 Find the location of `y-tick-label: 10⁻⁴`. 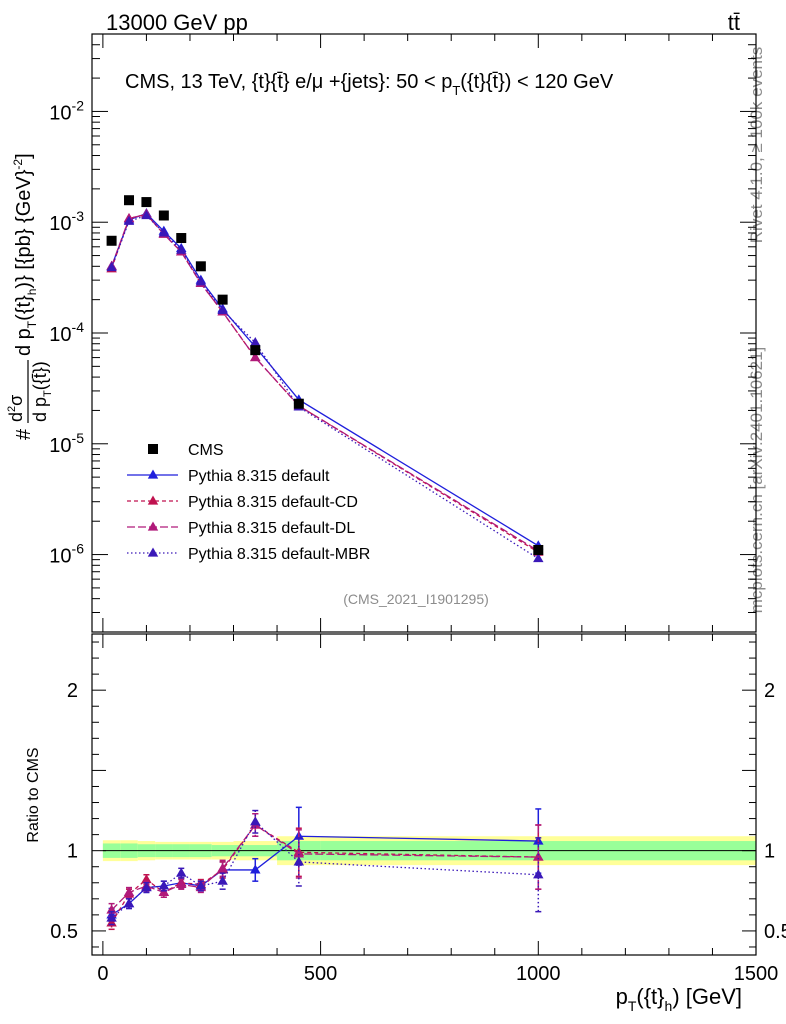

y-tick-label: 10⁻⁴ is located at coordinates (66, 332).